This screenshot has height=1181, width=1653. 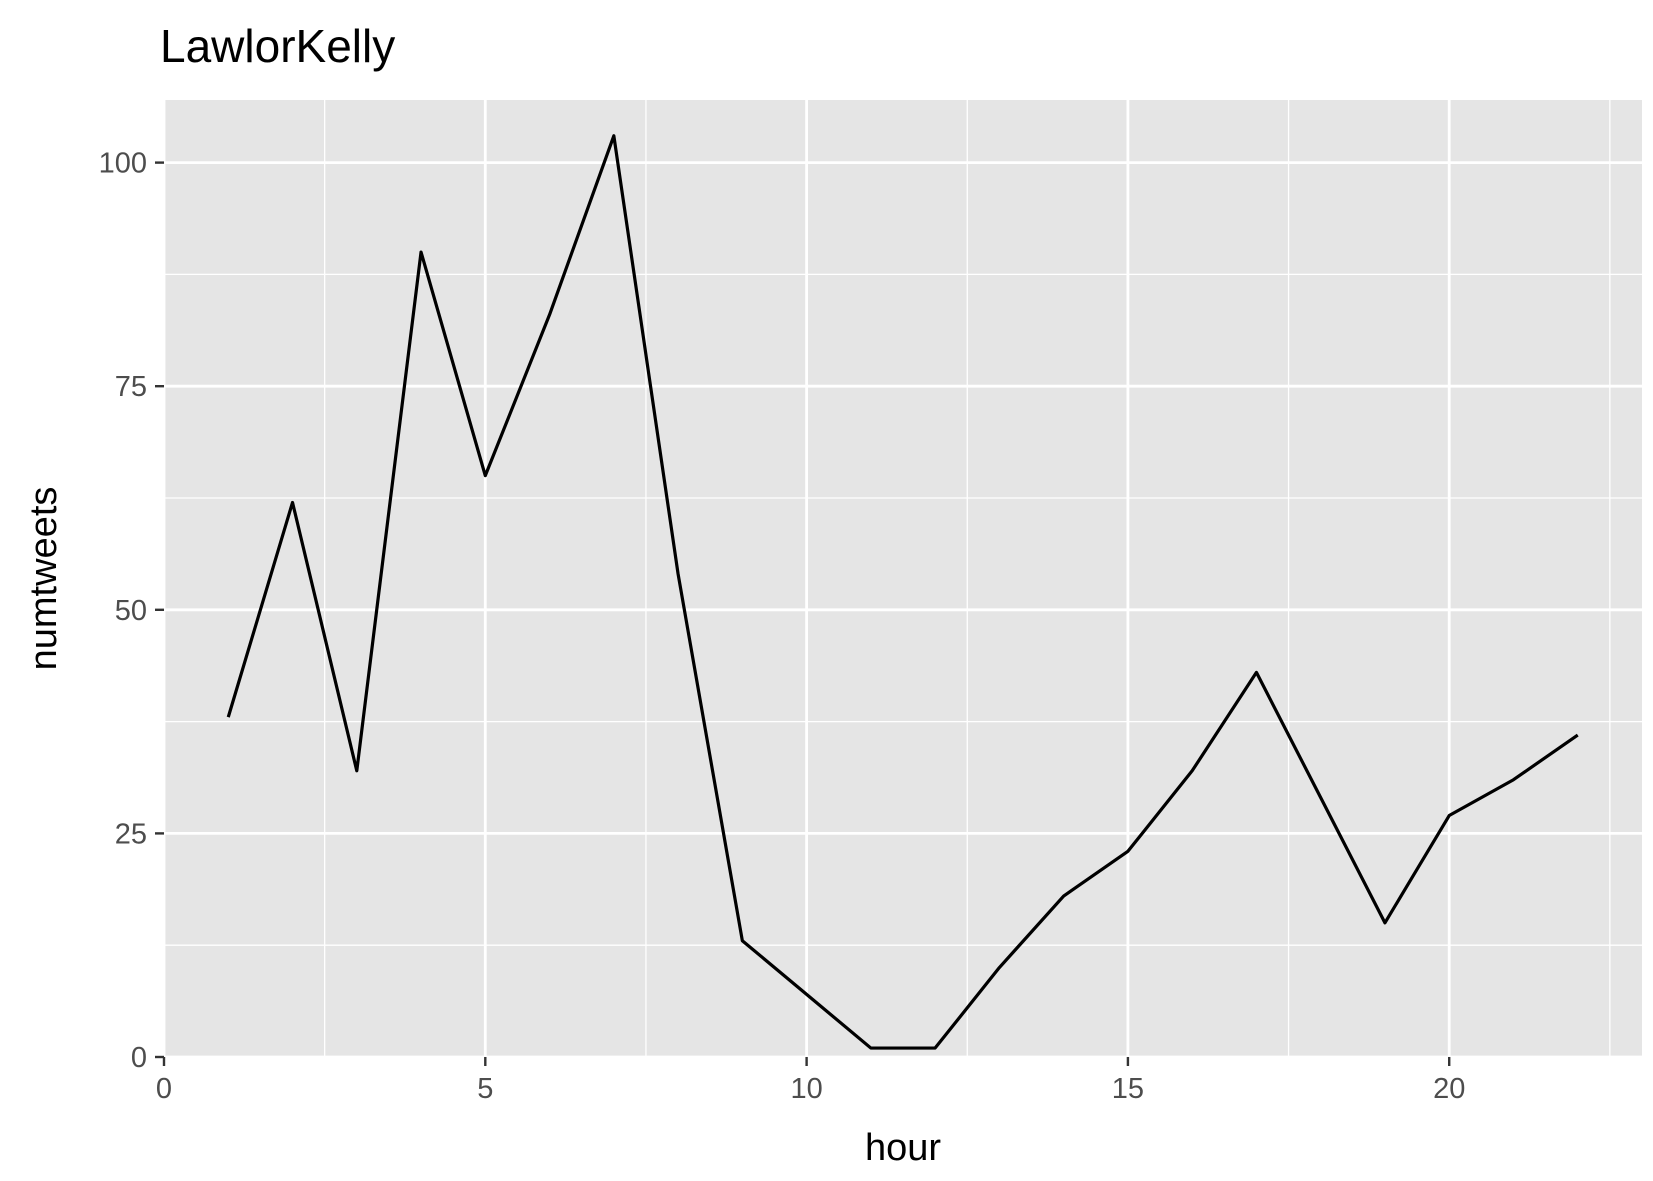 I want to click on y-tick-label: 25, so click(x=131, y=834).